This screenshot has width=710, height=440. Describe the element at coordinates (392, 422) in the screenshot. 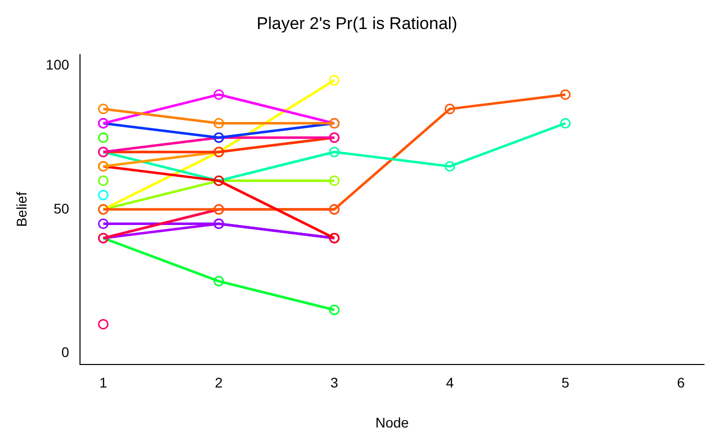

I see `x-axis-title: Node` at that location.